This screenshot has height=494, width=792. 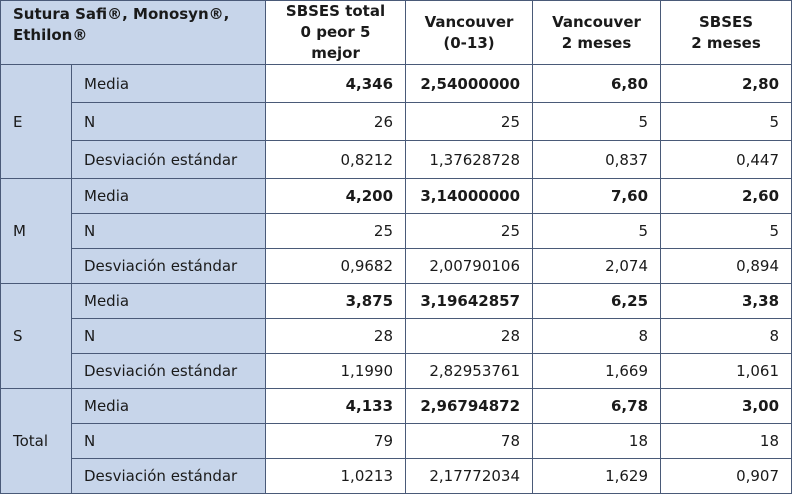 What do you see at coordinates (597, 196) in the screenshot?
I see `table-cell: 7,60` at bounding box center [597, 196].